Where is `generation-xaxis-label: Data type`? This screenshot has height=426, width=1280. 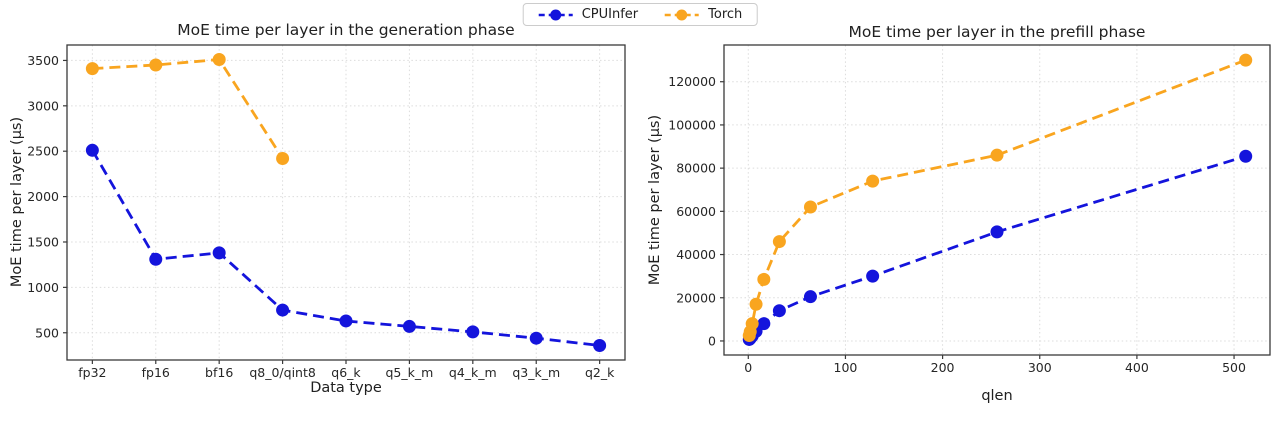
generation-xaxis-label: Data type is located at coordinates (346, 388).